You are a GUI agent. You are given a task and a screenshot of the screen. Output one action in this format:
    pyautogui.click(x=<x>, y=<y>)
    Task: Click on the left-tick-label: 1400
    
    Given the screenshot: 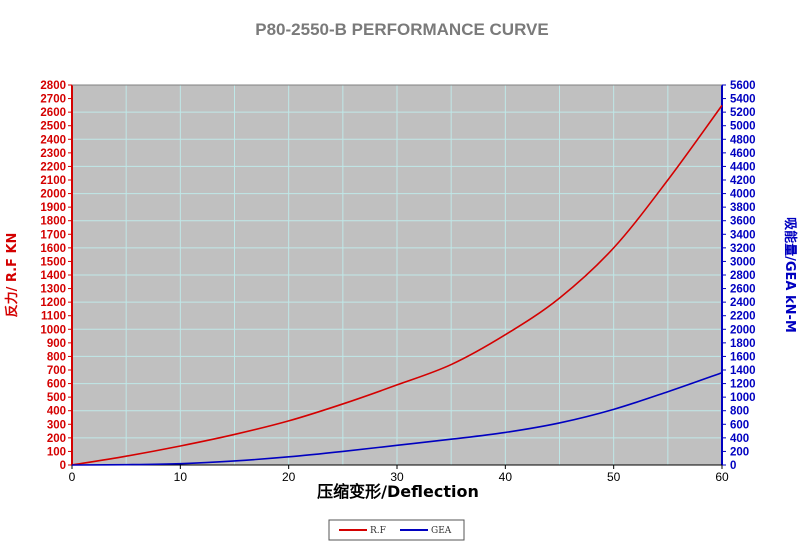 What is the action you would take?
    pyautogui.click(x=53, y=276)
    